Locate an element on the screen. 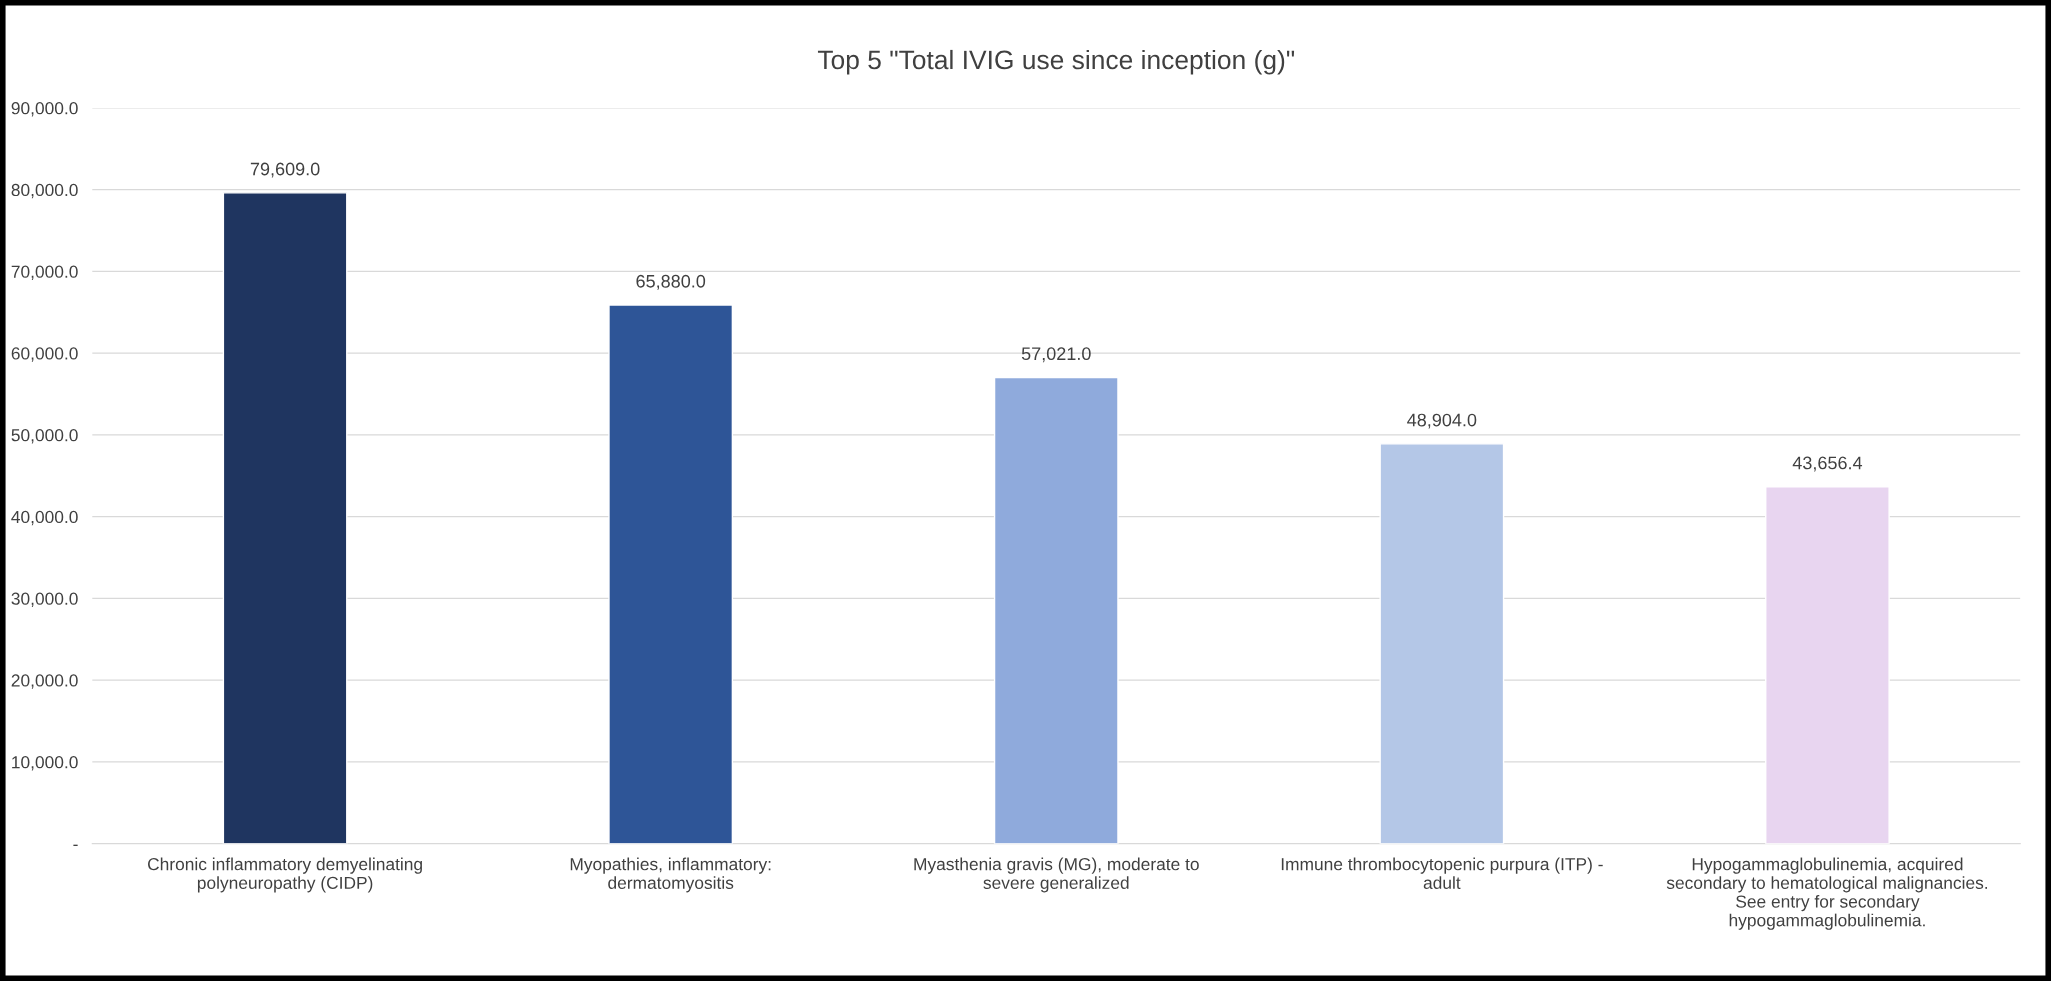 The height and width of the screenshot is (981, 2051). y-tick-label: 50,000.0 is located at coordinates (44, 436).